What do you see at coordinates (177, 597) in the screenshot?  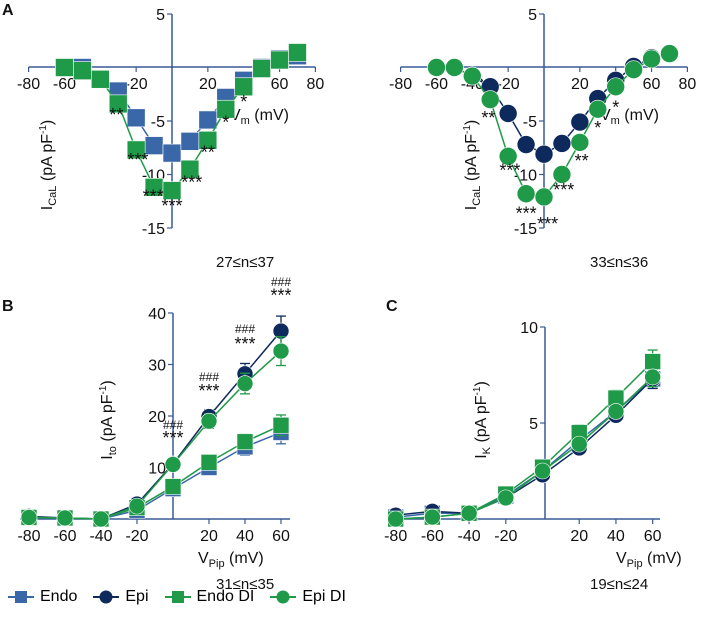 I see `square-marker-icon` at bounding box center [177, 597].